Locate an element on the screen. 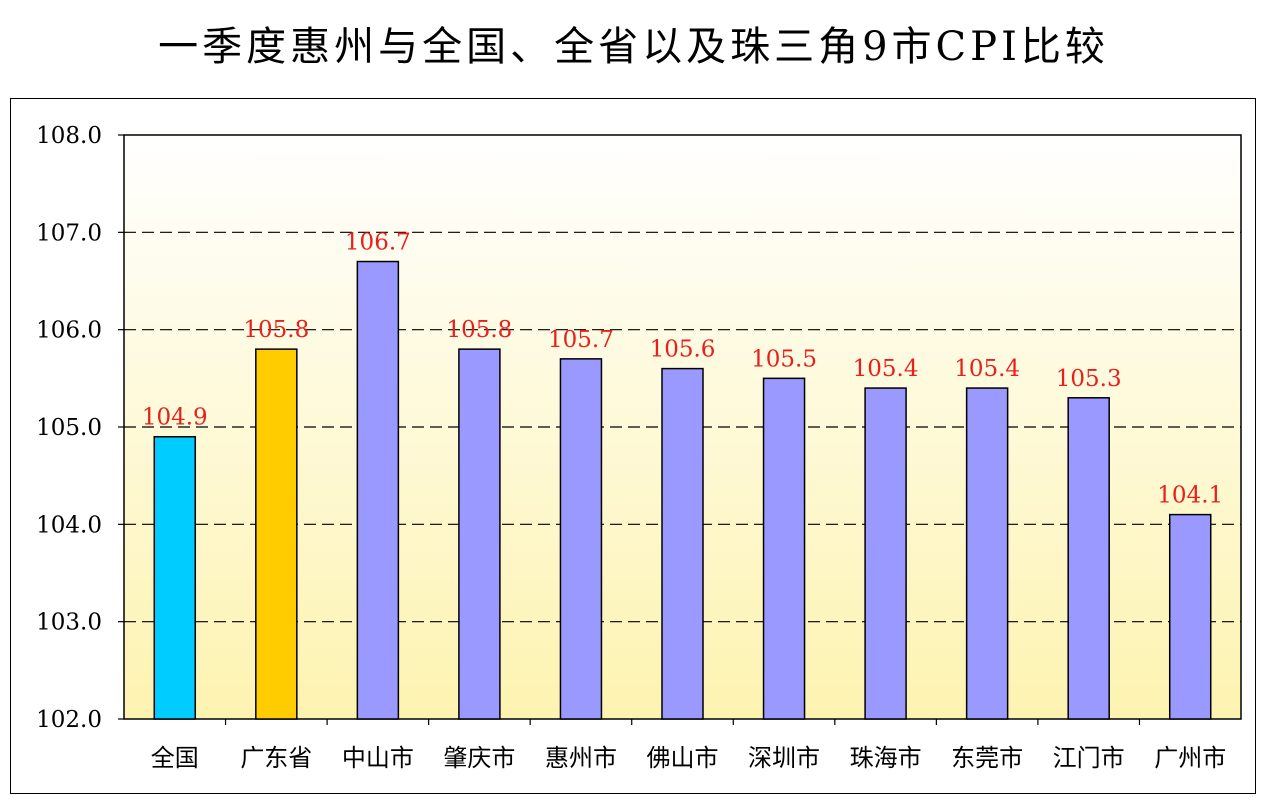 The image size is (1267, 804). category-label: 中山市 is located at coordinates (378, 758).